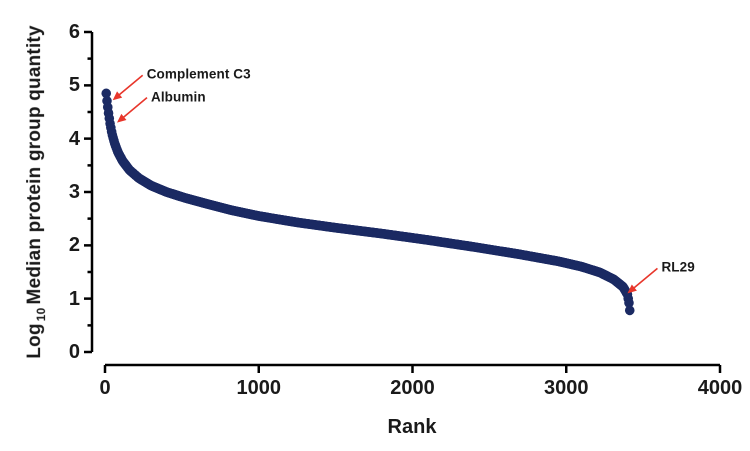  Describe the element at coordinates (35, 165) in the screenshot. I see `y-axis-title-rest: Median protein group quantity` at that location.